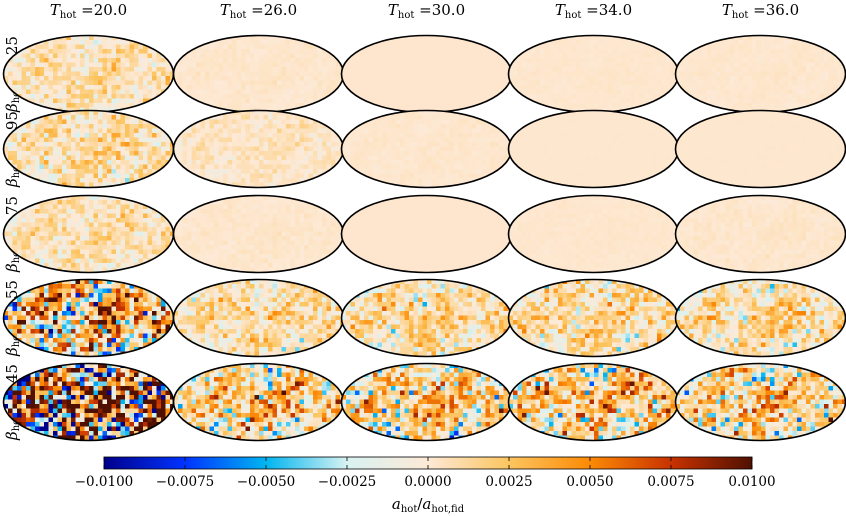 This screenshot has width=846, height=516. What do you see at coordinates (104, 482) in the screenshot?
I see `colorbar-tick-label: −0.0100` at bounding box center [104, 482].